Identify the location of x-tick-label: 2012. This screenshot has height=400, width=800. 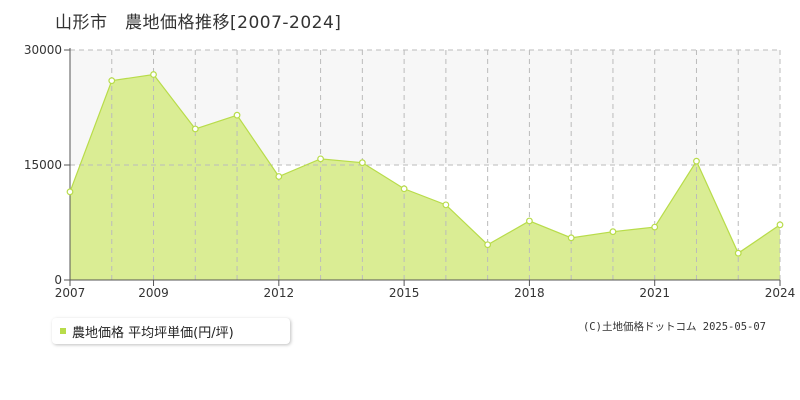
(279, 293).